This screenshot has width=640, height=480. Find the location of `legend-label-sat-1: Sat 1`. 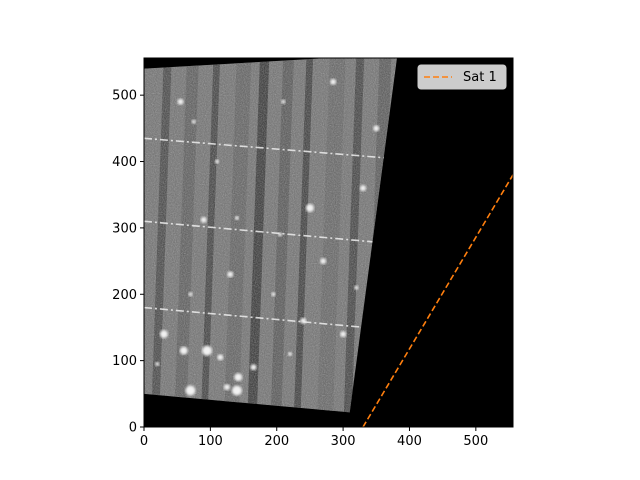

legend-label-sat-1: Sat 1 is located at coordinates (480, 77).